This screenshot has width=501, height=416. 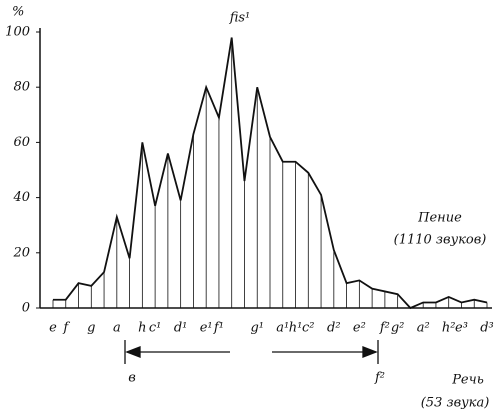 What do you see at coordinates (423, 328) in the screenshot?
I see `x-tick-label: a²` at bounding box center [423, 328].